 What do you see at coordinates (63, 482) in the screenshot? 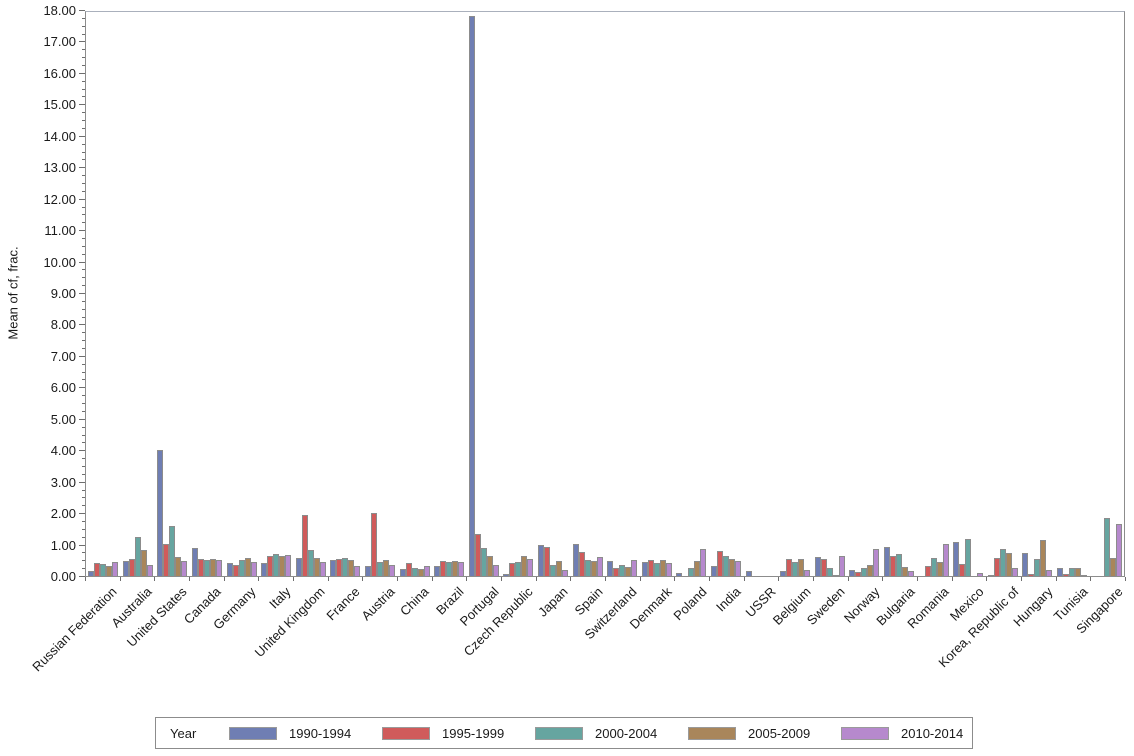
I see `y-tick-label: 3.00` at bounding box center [63, 482].